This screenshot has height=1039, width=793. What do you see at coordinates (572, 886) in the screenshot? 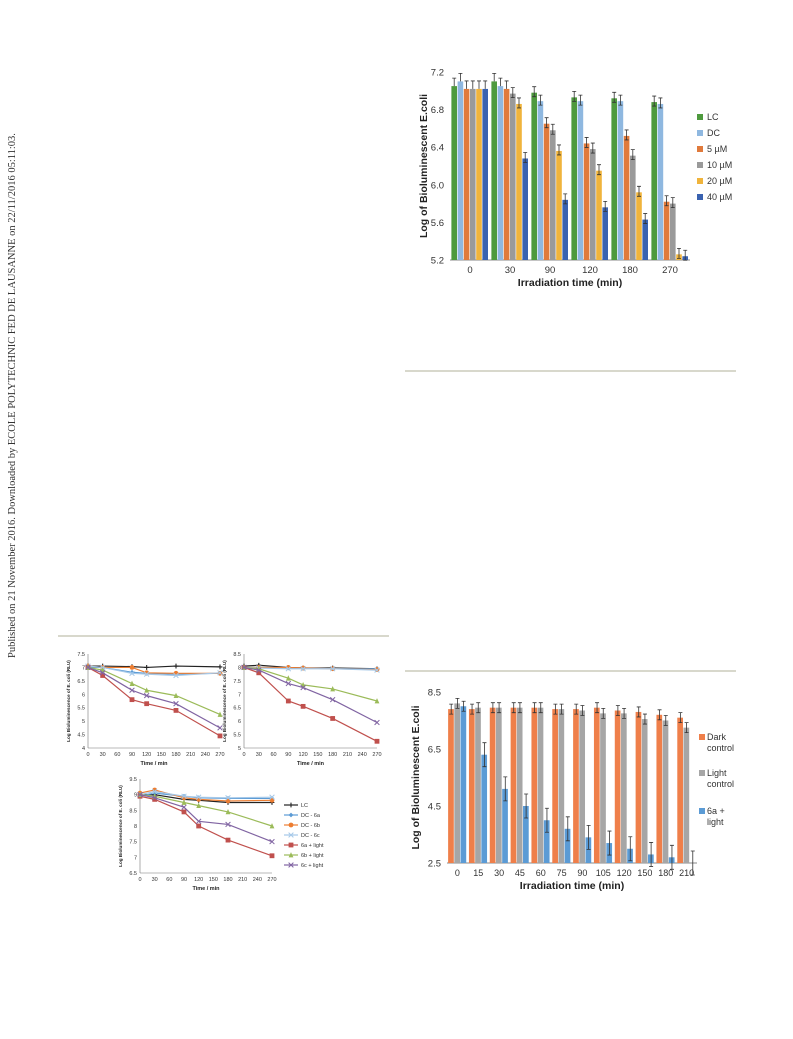
I see `x-axis-title: Irradiation time (min)` at bounding box center [572, 886].